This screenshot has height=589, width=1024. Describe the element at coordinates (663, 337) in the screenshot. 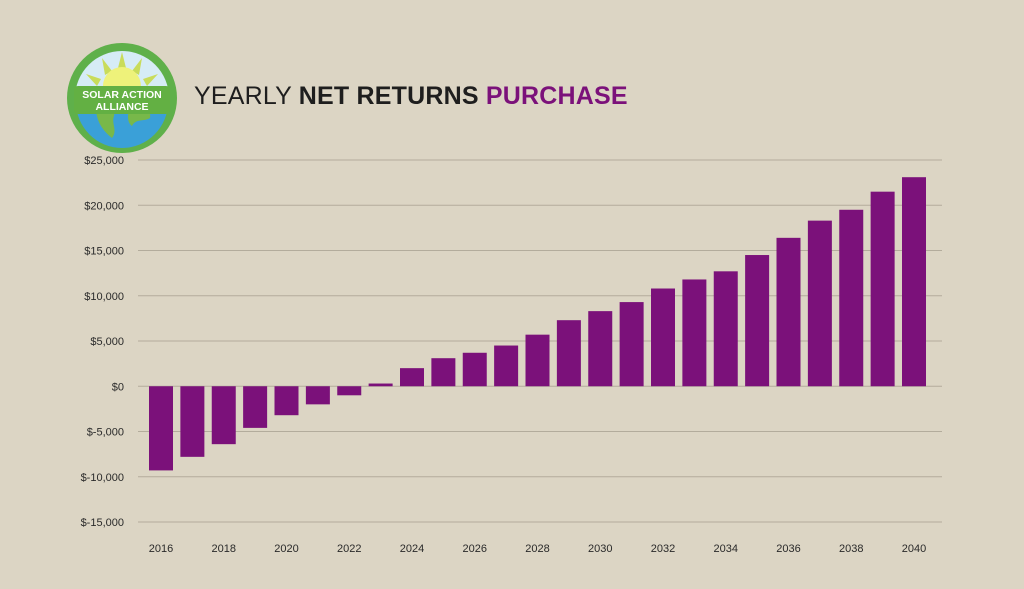

I see `bar-2032` at that location.